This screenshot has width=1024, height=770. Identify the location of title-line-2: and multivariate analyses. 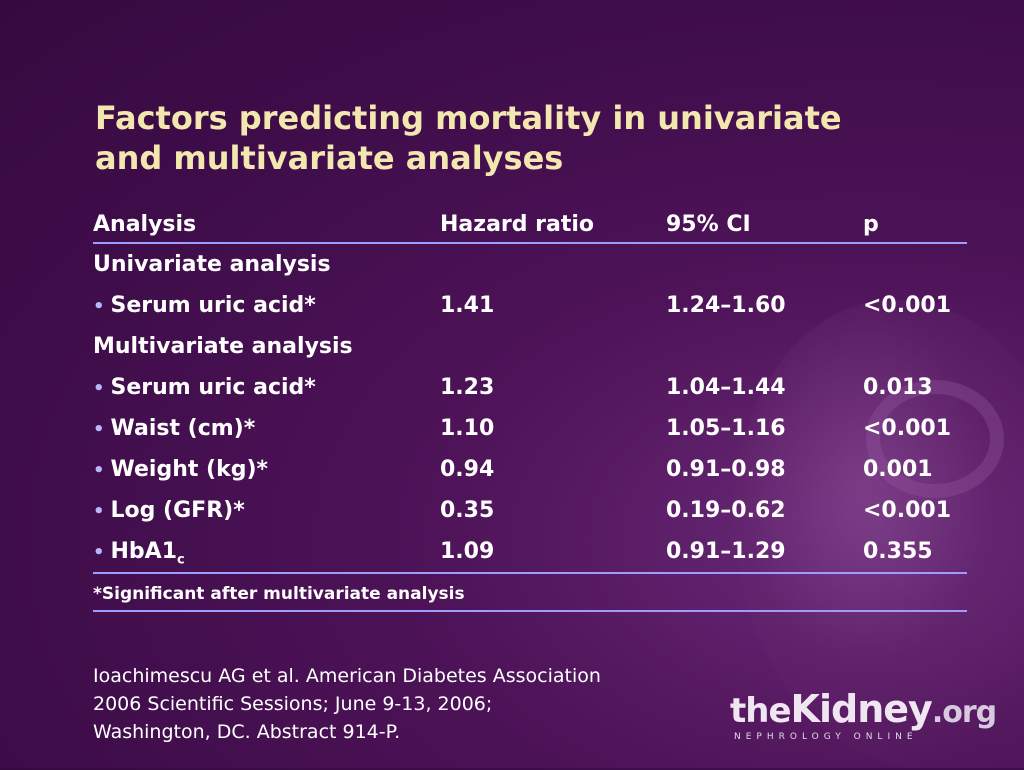
(329, 158).